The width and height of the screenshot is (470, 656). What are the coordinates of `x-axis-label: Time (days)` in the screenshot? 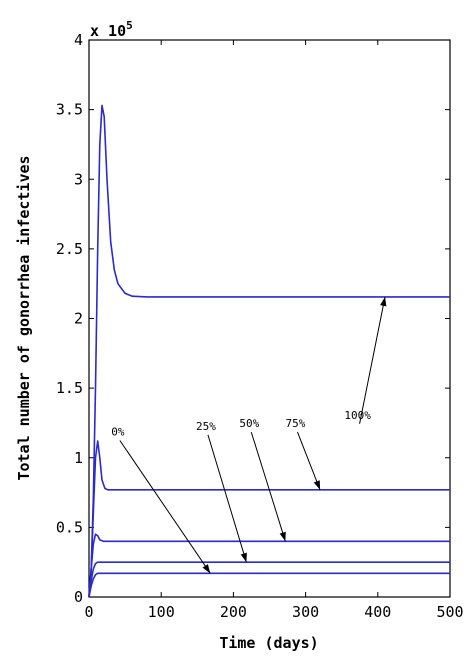 It's located at (268, 643).